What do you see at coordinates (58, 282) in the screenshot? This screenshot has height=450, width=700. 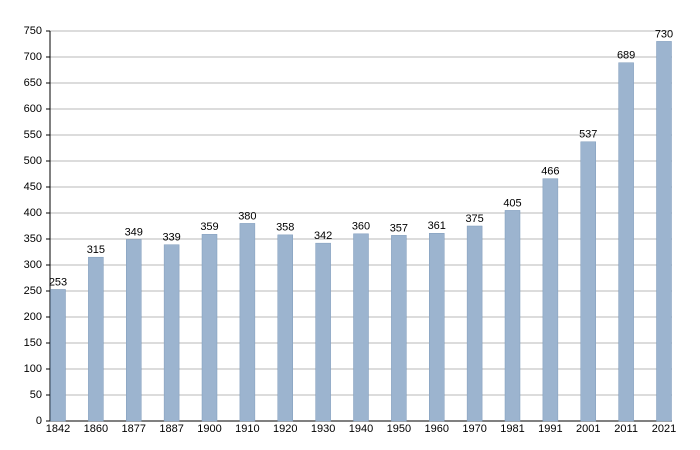 I see `data-label: 253` at bounding box center [58, 282].